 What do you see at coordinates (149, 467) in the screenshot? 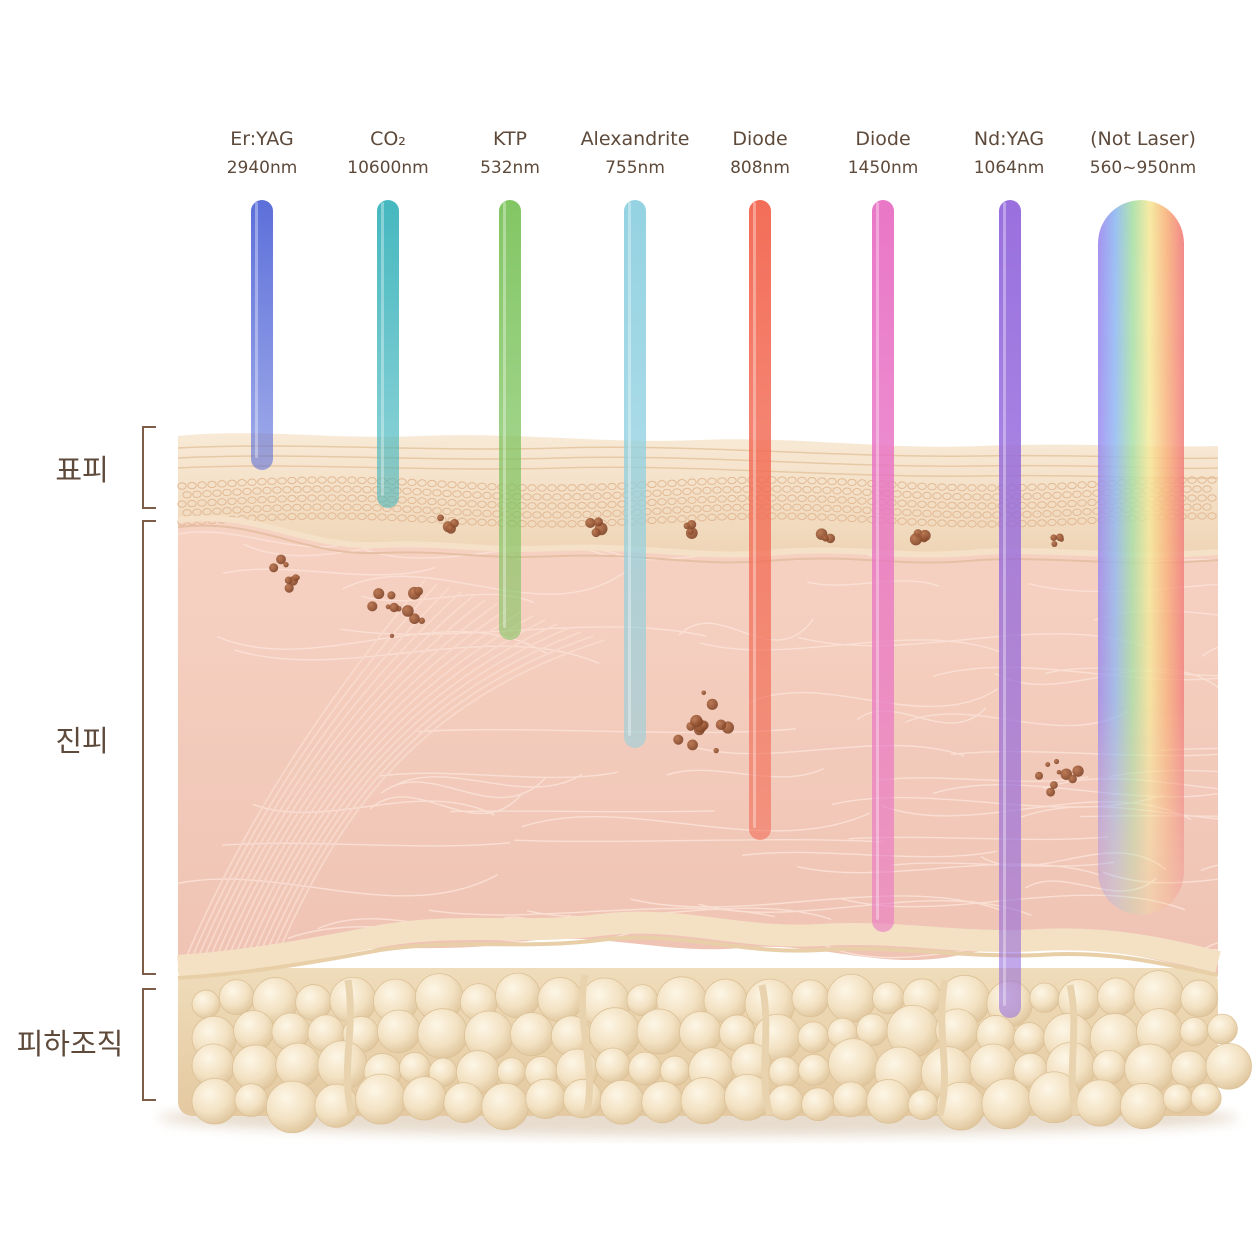
I see `epidermis-bracket` at bounding box center [149, 467].